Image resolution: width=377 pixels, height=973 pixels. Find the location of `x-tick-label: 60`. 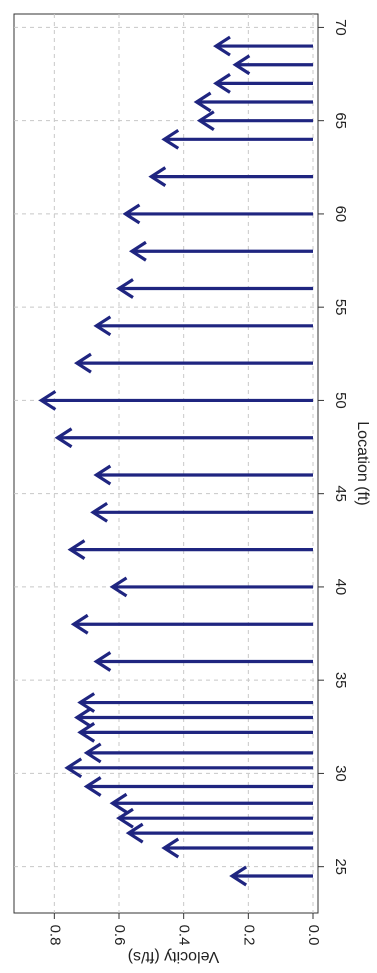

x-tick-label: 60 is located at coordinates (340, 214).